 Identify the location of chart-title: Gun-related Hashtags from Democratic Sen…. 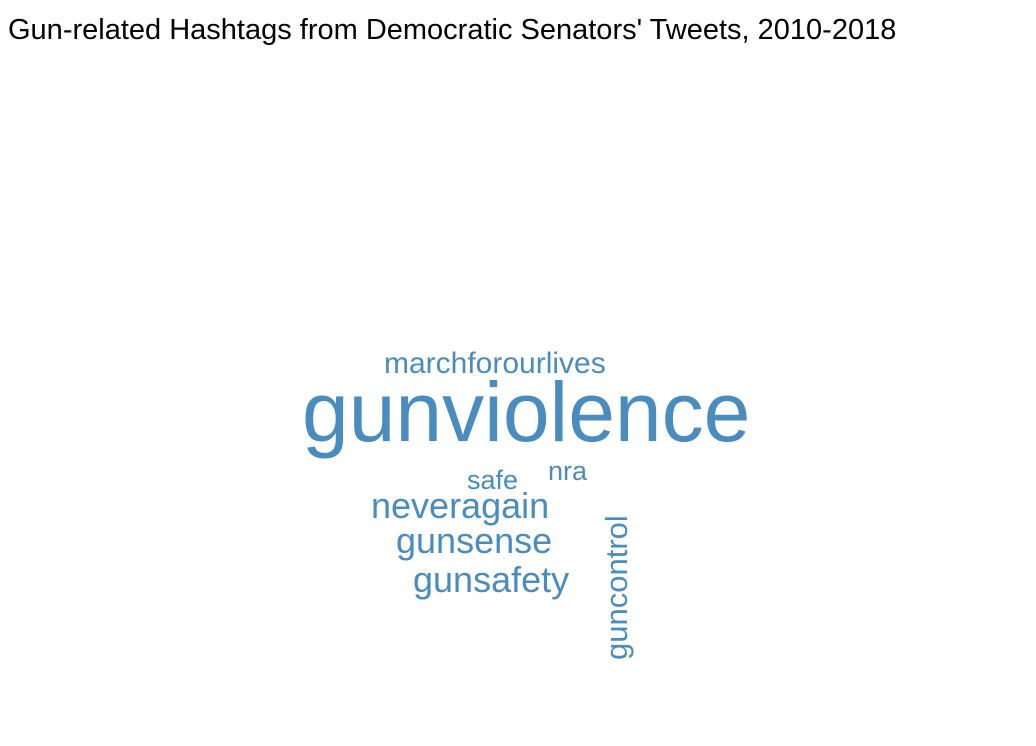
(452, 30).